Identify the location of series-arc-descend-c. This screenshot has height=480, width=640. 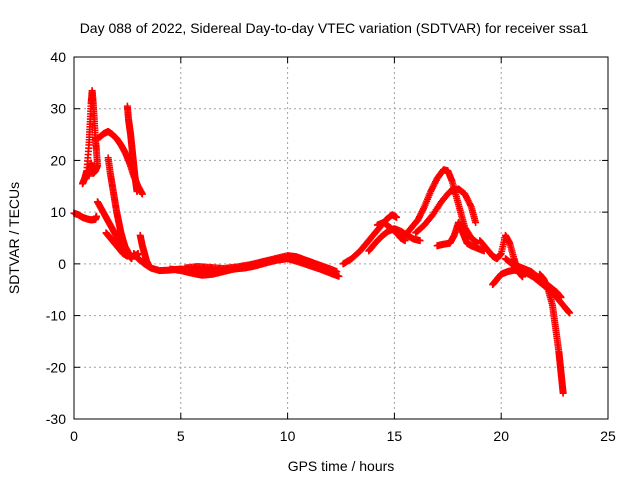
(116, 244).